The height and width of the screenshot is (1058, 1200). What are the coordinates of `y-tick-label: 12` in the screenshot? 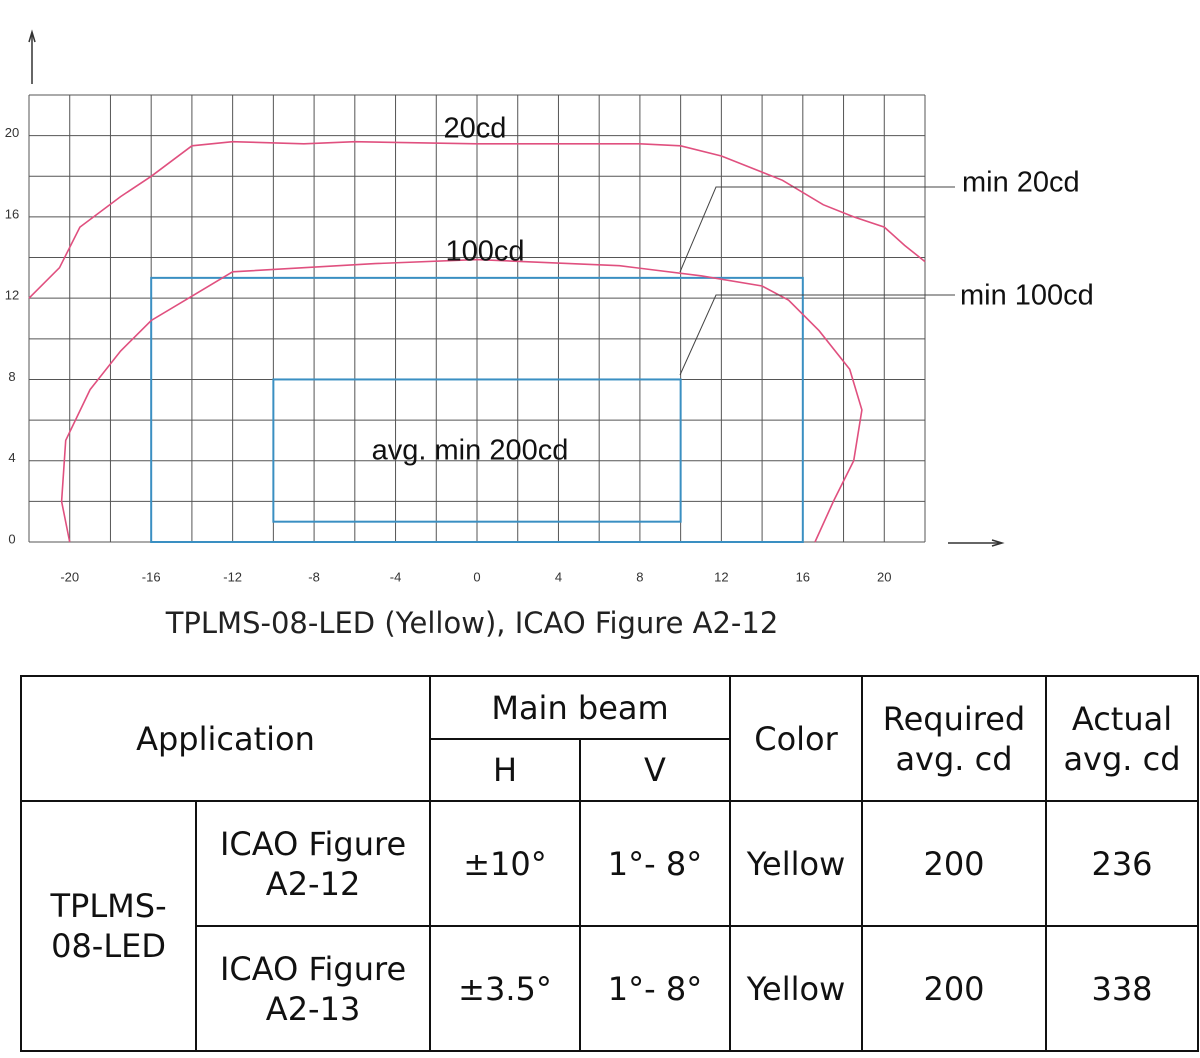 It's located at (12, 295).